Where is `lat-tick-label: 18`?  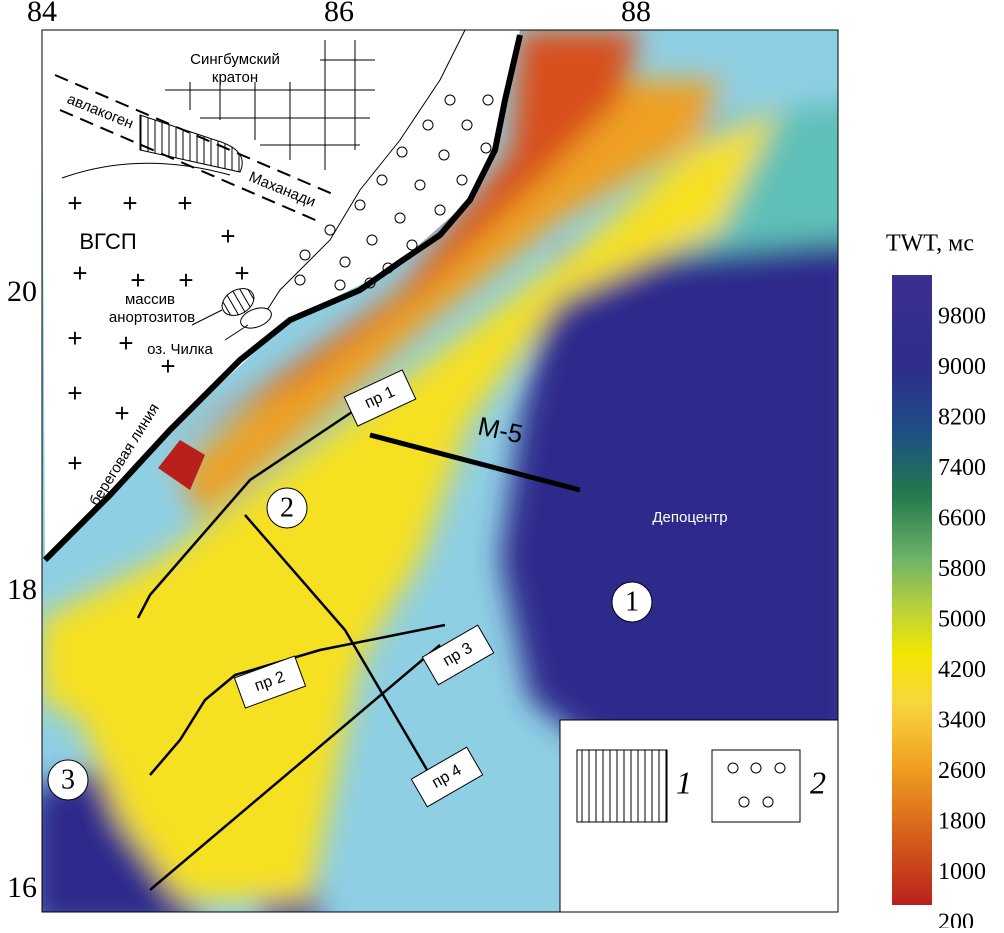
lat-tick-label: 18 is located at coordinates (22, 589).